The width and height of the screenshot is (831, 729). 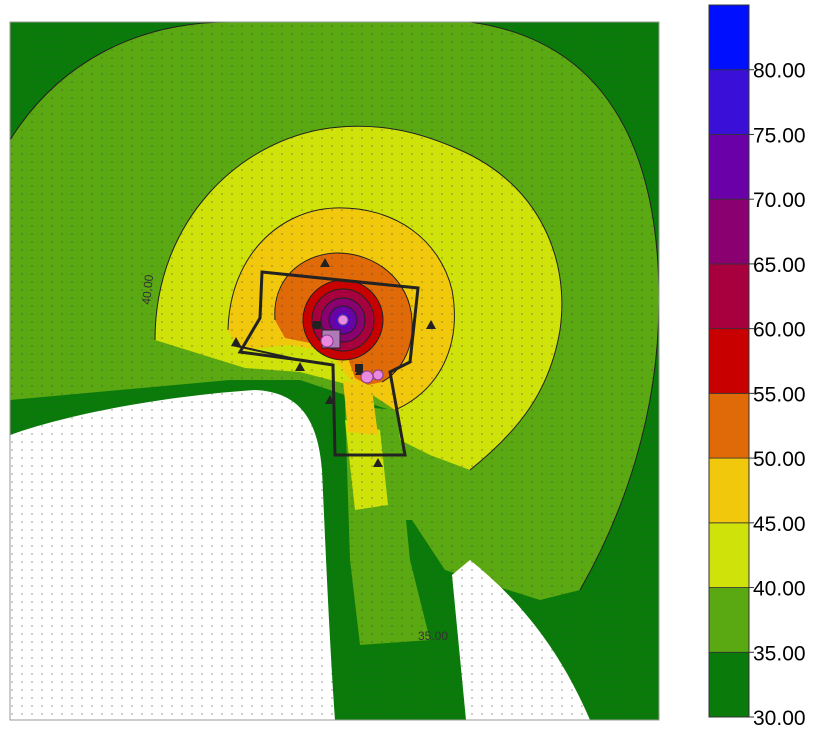 What do you see at coordinates (779, 265) in the screenshot?
I see `colorbar-tick-label: 65.00` at bounding box center [779, 265].